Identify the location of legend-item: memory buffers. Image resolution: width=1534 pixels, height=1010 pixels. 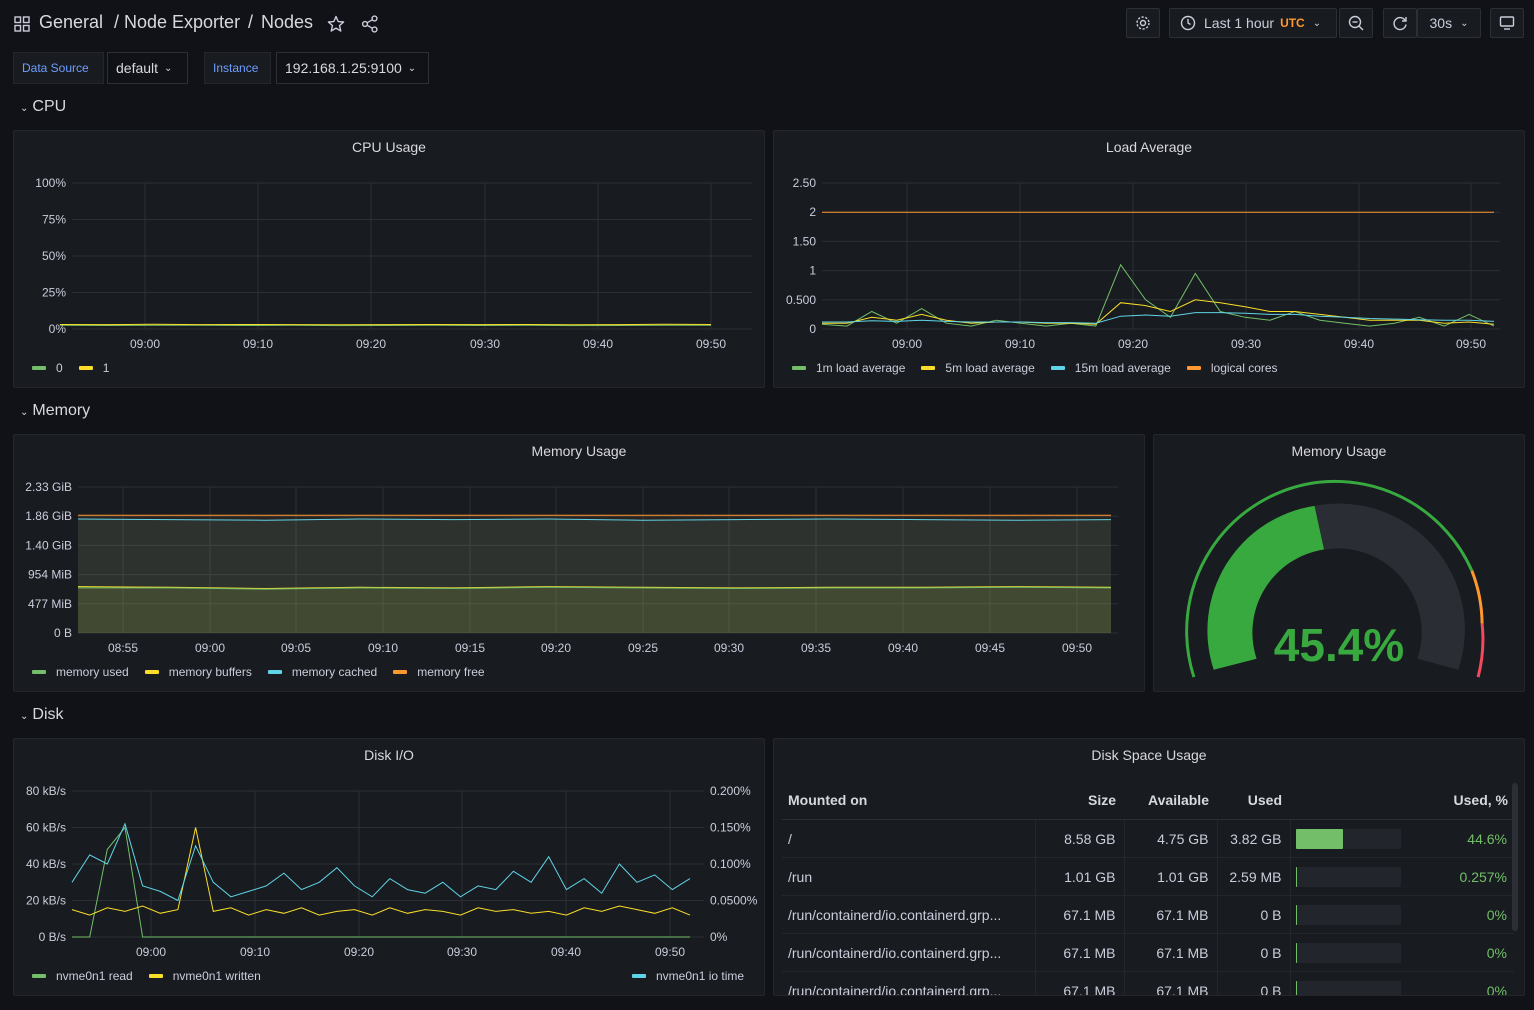
(198, 672).